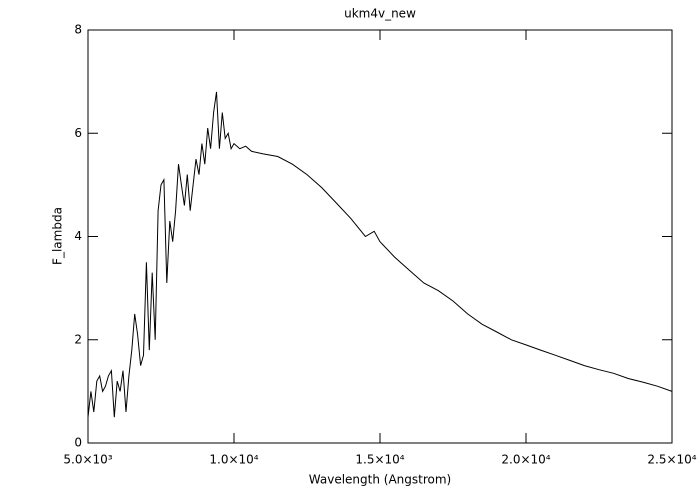  Describe the element at coordinates (671, 460) in the screenshot. I see `x-tick-label: 2.5×10⁴` at that location.